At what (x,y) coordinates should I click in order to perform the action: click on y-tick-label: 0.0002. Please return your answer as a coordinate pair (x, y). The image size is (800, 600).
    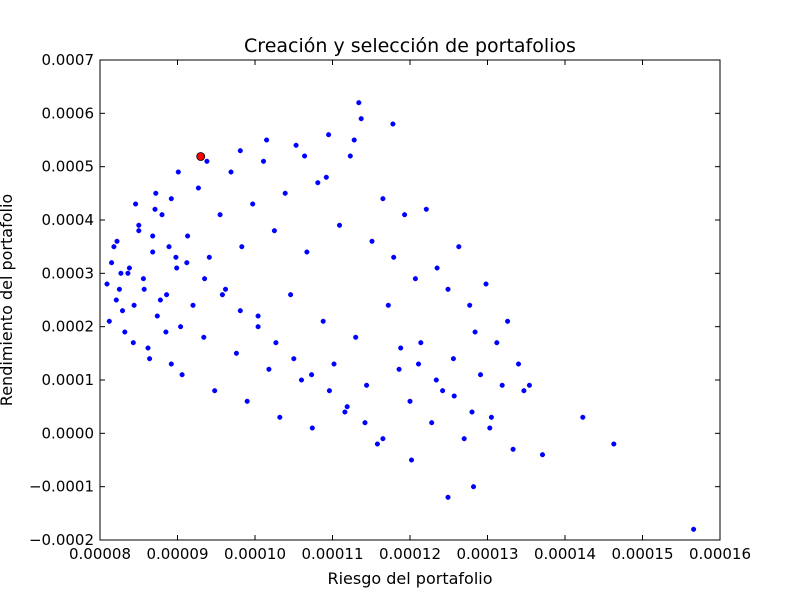
    Looking at the image, I should click on (68, 327).